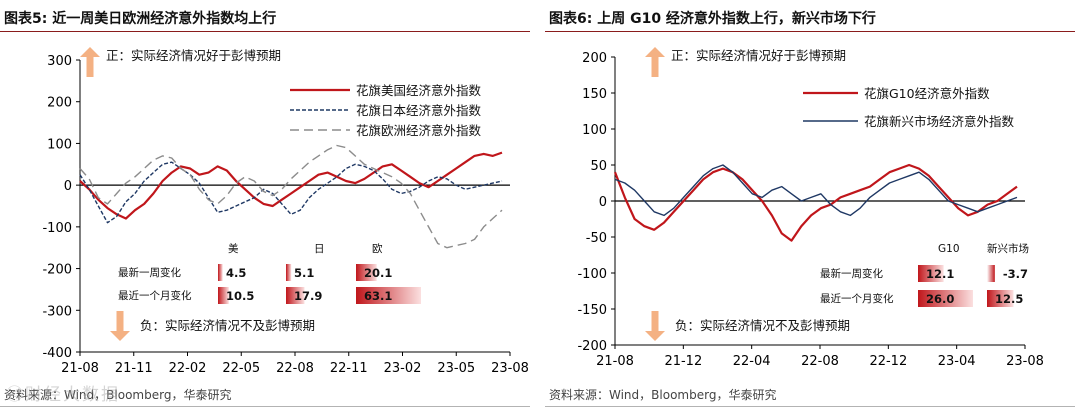  Describe the element at coordinates (419, 130) in the screenshot. I see `legend-label: 花旗欧洲经济意外指数` at that location.